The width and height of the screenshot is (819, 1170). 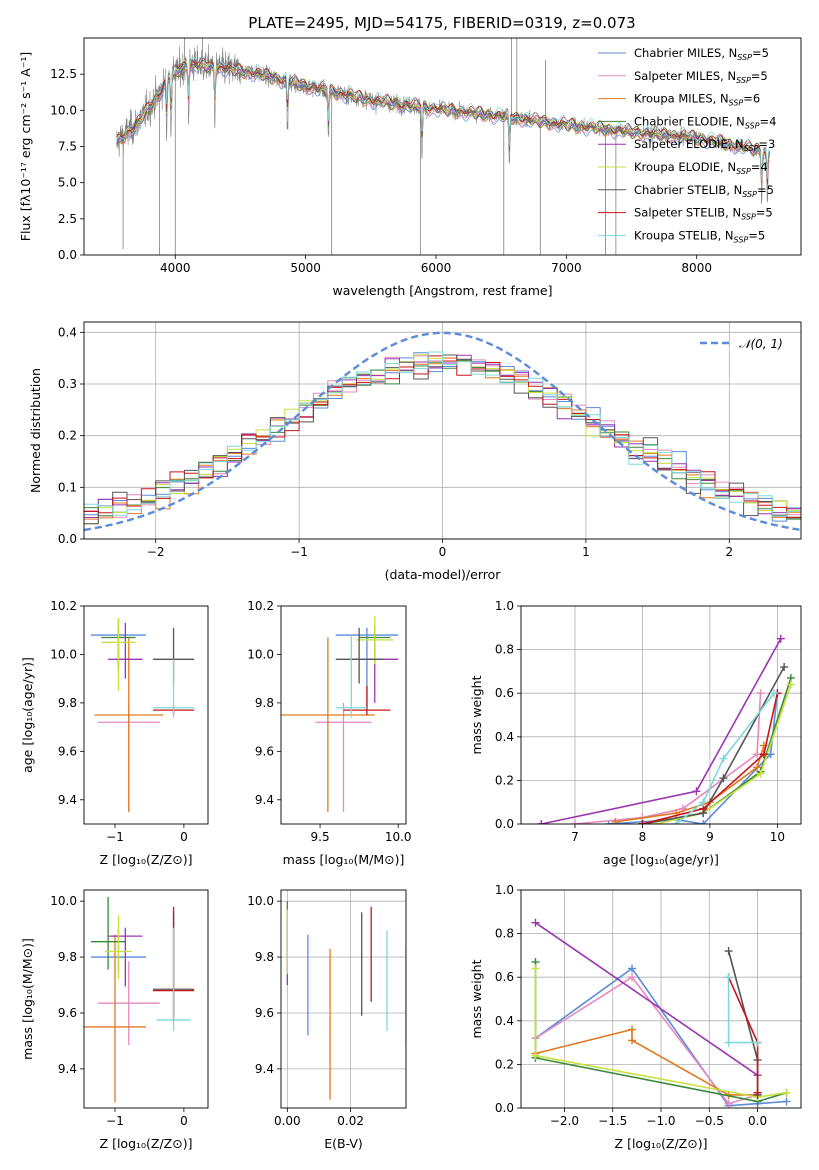 I want to click on x-tick-label: −1, so click(x=115, y=837).